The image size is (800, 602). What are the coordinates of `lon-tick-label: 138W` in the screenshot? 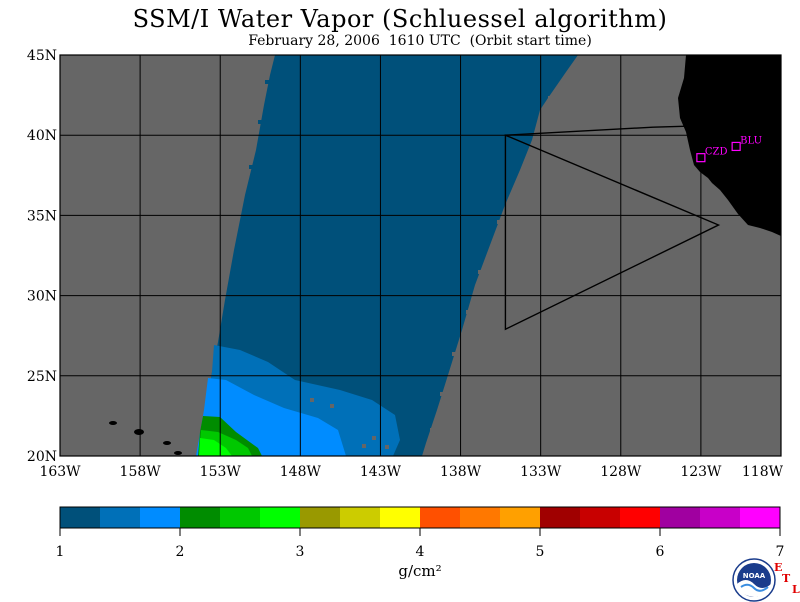 It's located at (461, 472).